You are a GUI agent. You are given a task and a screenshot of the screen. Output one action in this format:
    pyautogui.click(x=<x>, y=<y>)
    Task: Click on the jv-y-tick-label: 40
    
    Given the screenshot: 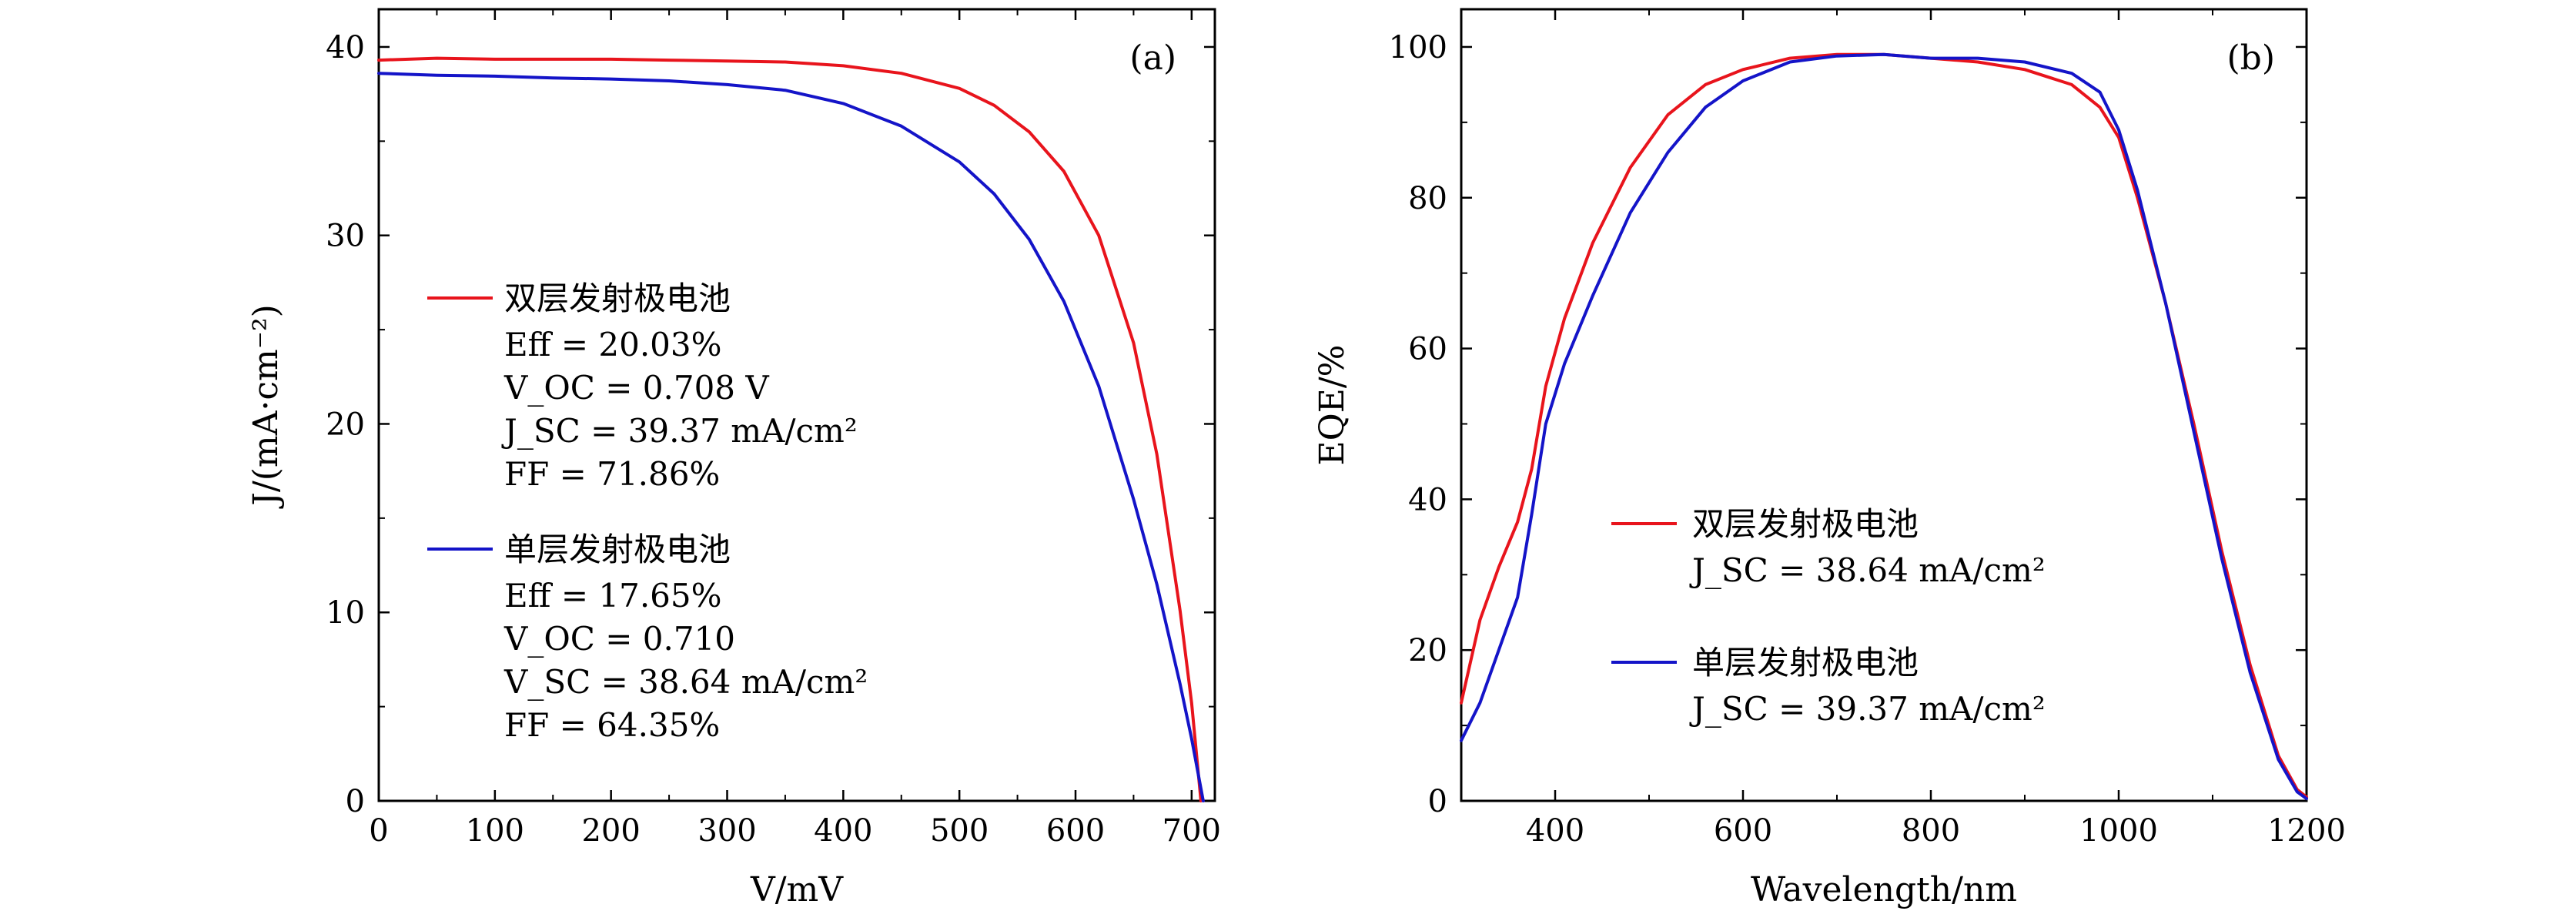 What is the action you would take?
    pyautogui.click(x=346, y=47)
    